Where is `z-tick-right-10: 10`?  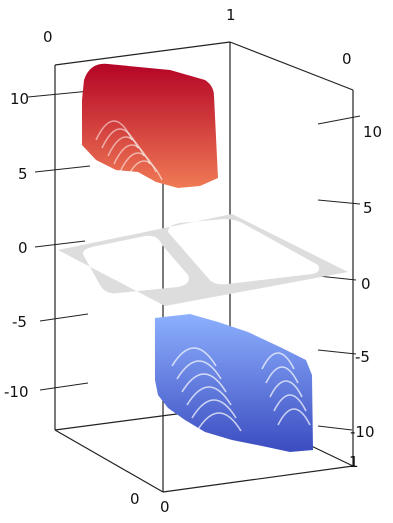 z-tick-right-10: 10 is located at coordinates (372, 132).